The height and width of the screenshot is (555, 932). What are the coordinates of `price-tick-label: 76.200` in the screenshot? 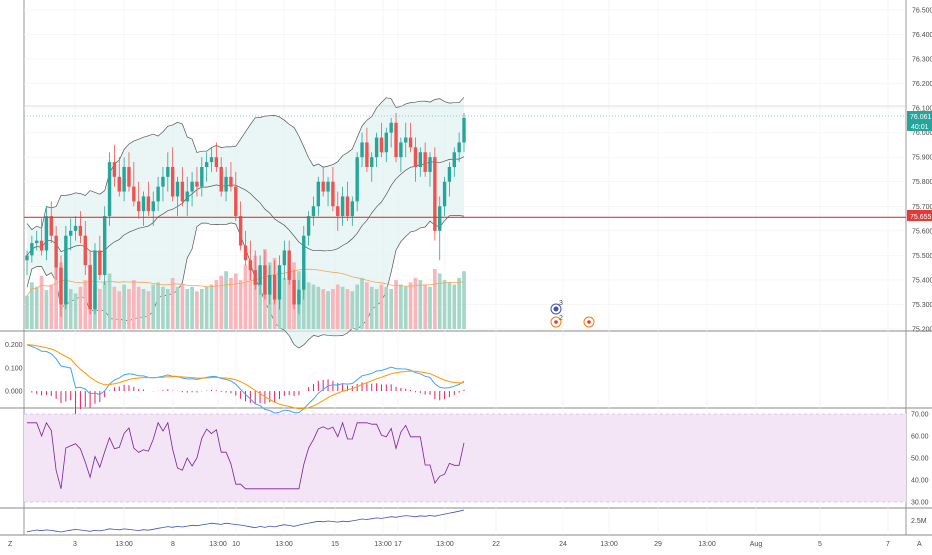 It's located at (922, 84).